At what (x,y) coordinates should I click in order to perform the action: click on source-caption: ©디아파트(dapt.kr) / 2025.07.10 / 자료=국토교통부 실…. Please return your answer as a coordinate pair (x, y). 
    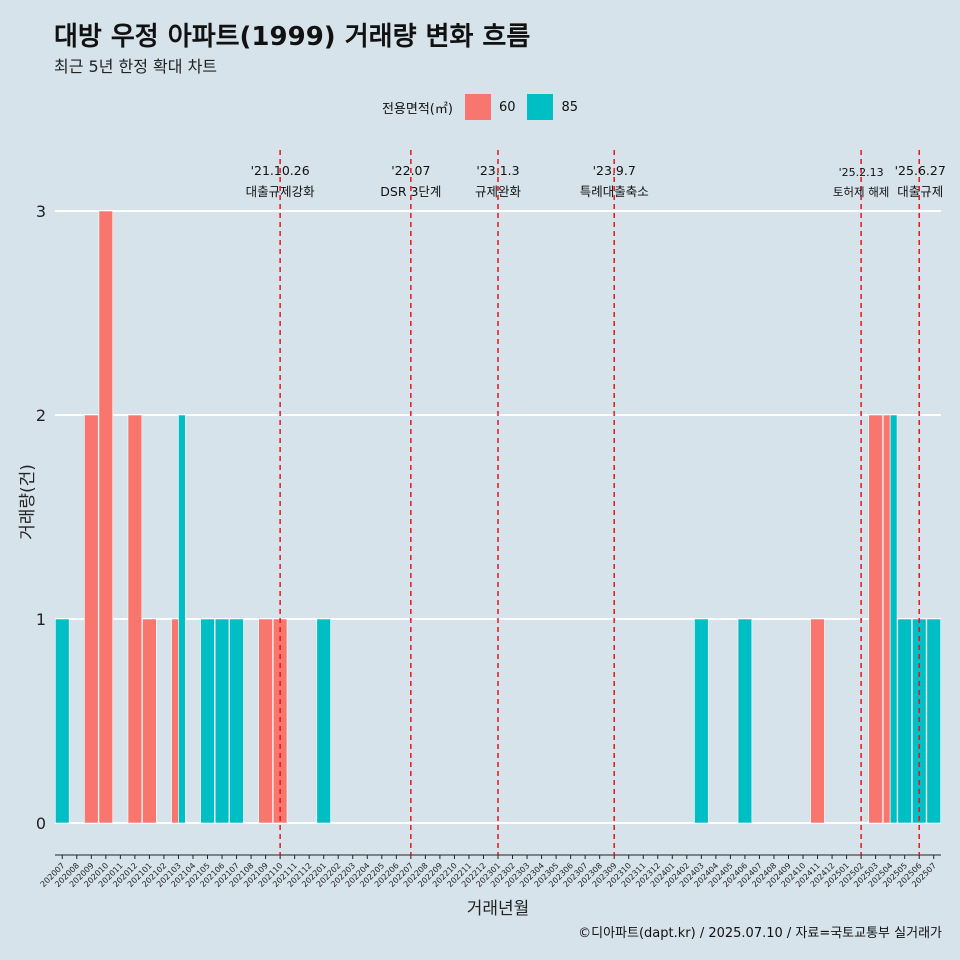
    Looking at the image, I should click on (760, 933).